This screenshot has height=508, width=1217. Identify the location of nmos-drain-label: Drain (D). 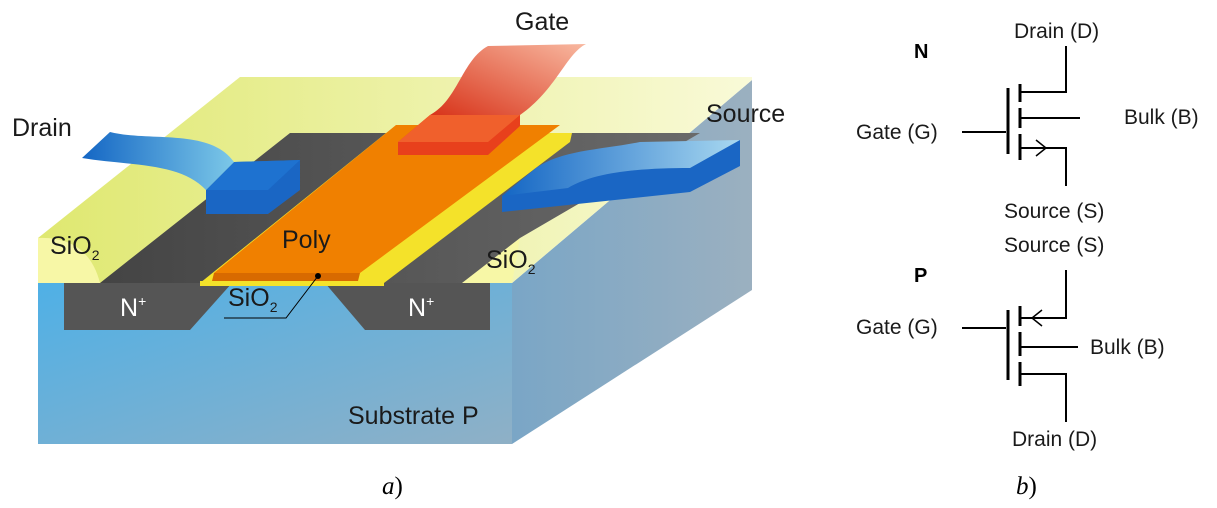
(1056, 31).